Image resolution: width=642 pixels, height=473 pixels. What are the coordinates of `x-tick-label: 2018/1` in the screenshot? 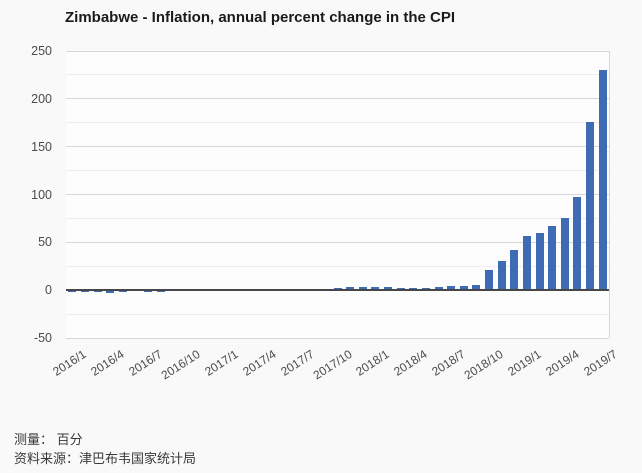 It's located at (373, 363).